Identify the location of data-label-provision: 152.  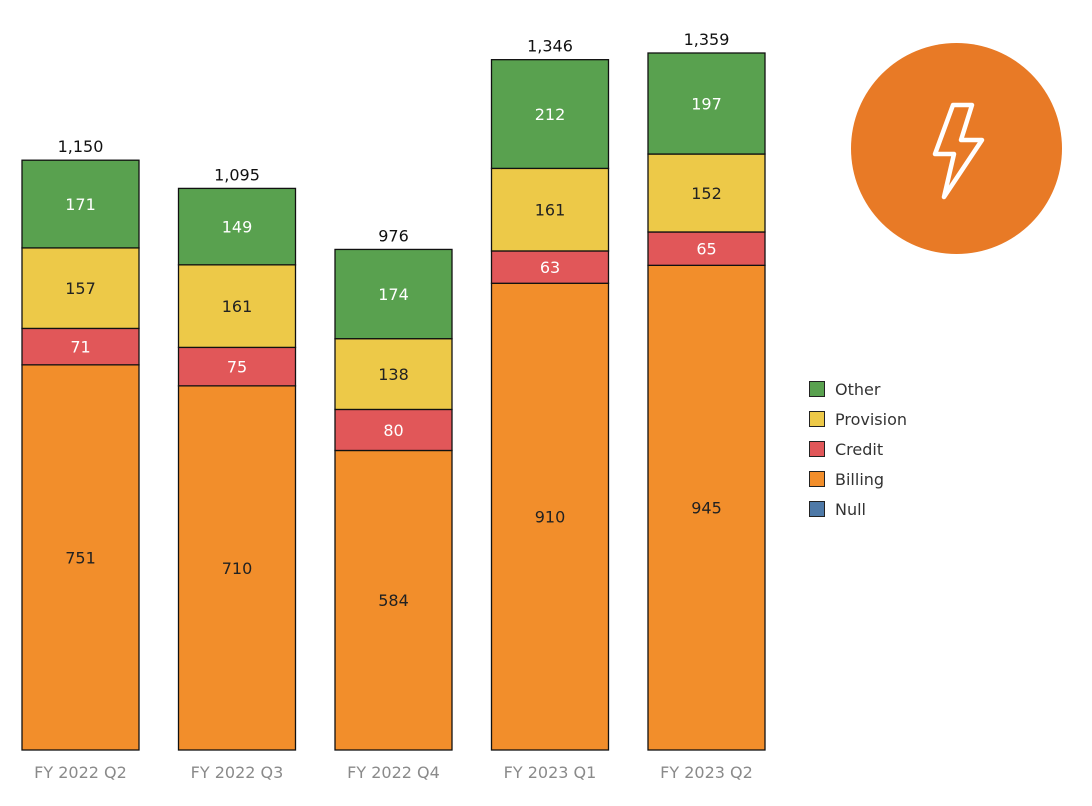
(706, 193).